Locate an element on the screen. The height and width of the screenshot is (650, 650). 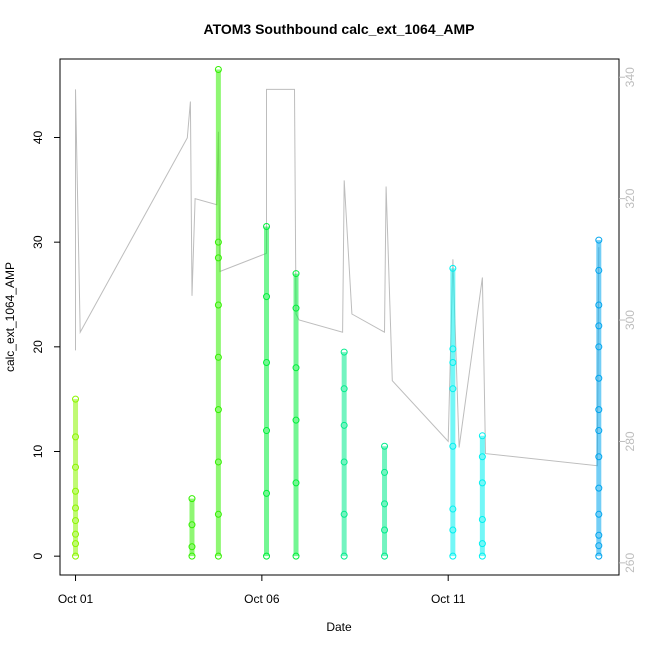
x-tick-label: Oct 01 is located at coordinates (76, 599).